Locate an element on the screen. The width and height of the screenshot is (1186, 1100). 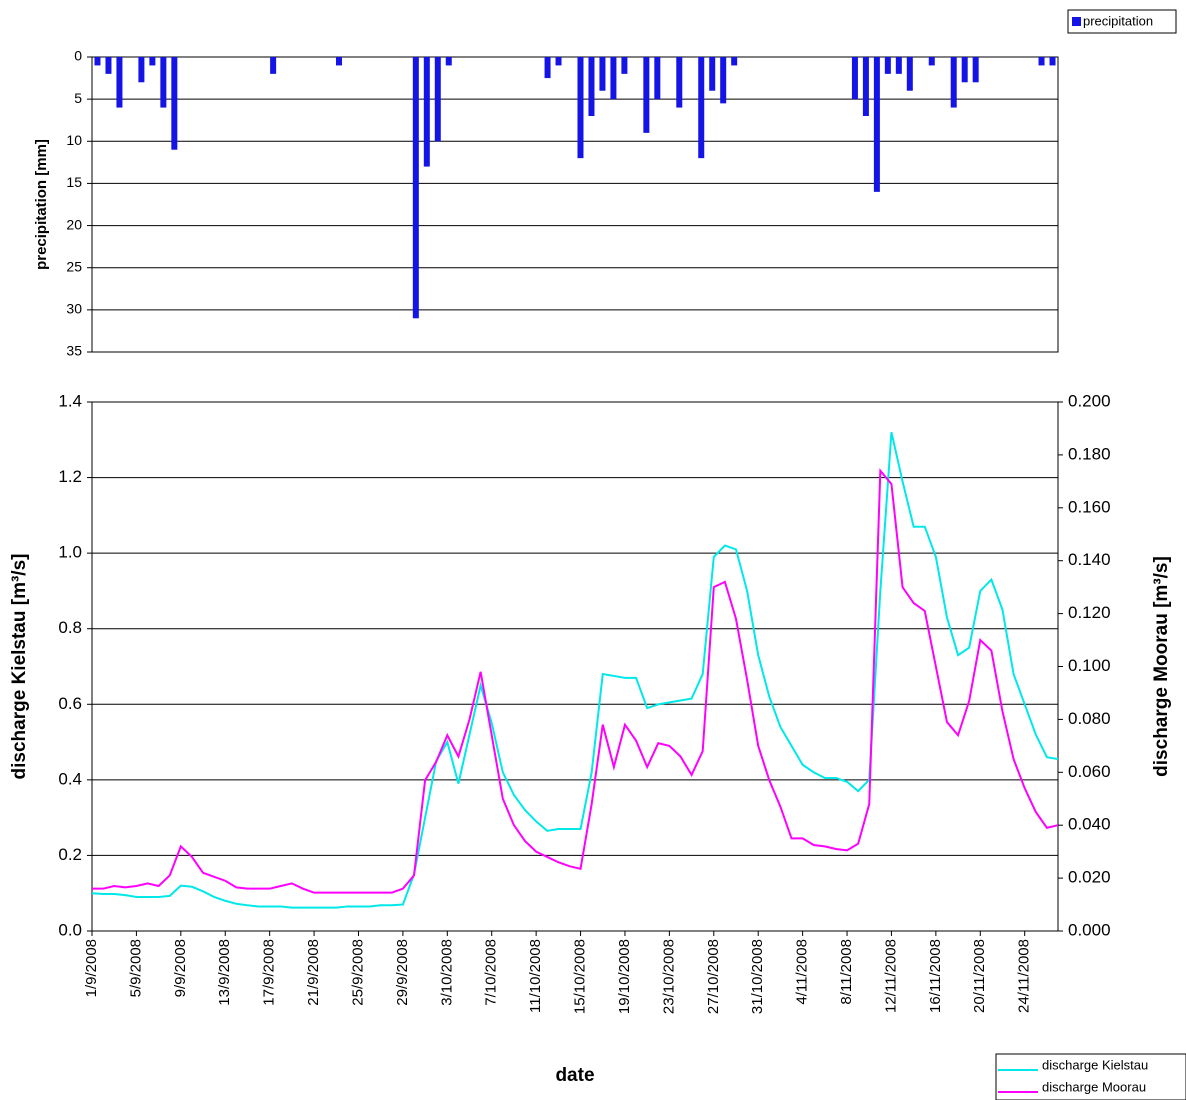
y-tick-label: 5 is located at coordinates (78, 98).